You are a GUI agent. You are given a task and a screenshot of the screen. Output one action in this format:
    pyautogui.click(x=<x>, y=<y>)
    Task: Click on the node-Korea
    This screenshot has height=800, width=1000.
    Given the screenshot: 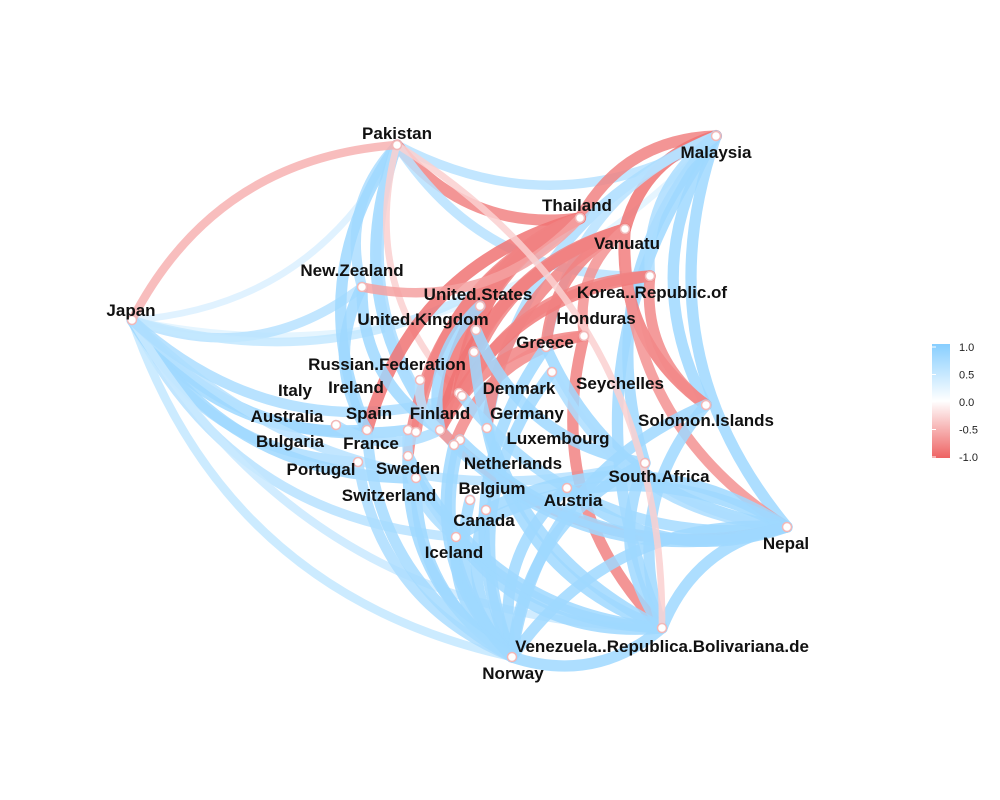 What is the action you would take?
    pyautogui.click(x=650, y=276)
    